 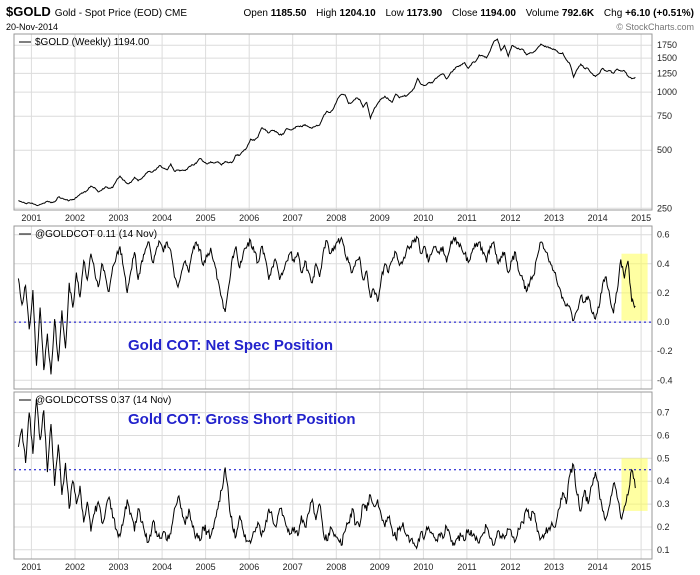 I want to click on legend-label: @GOLDCOT 0.11 (14 Nov), so click(x=96, y=234).